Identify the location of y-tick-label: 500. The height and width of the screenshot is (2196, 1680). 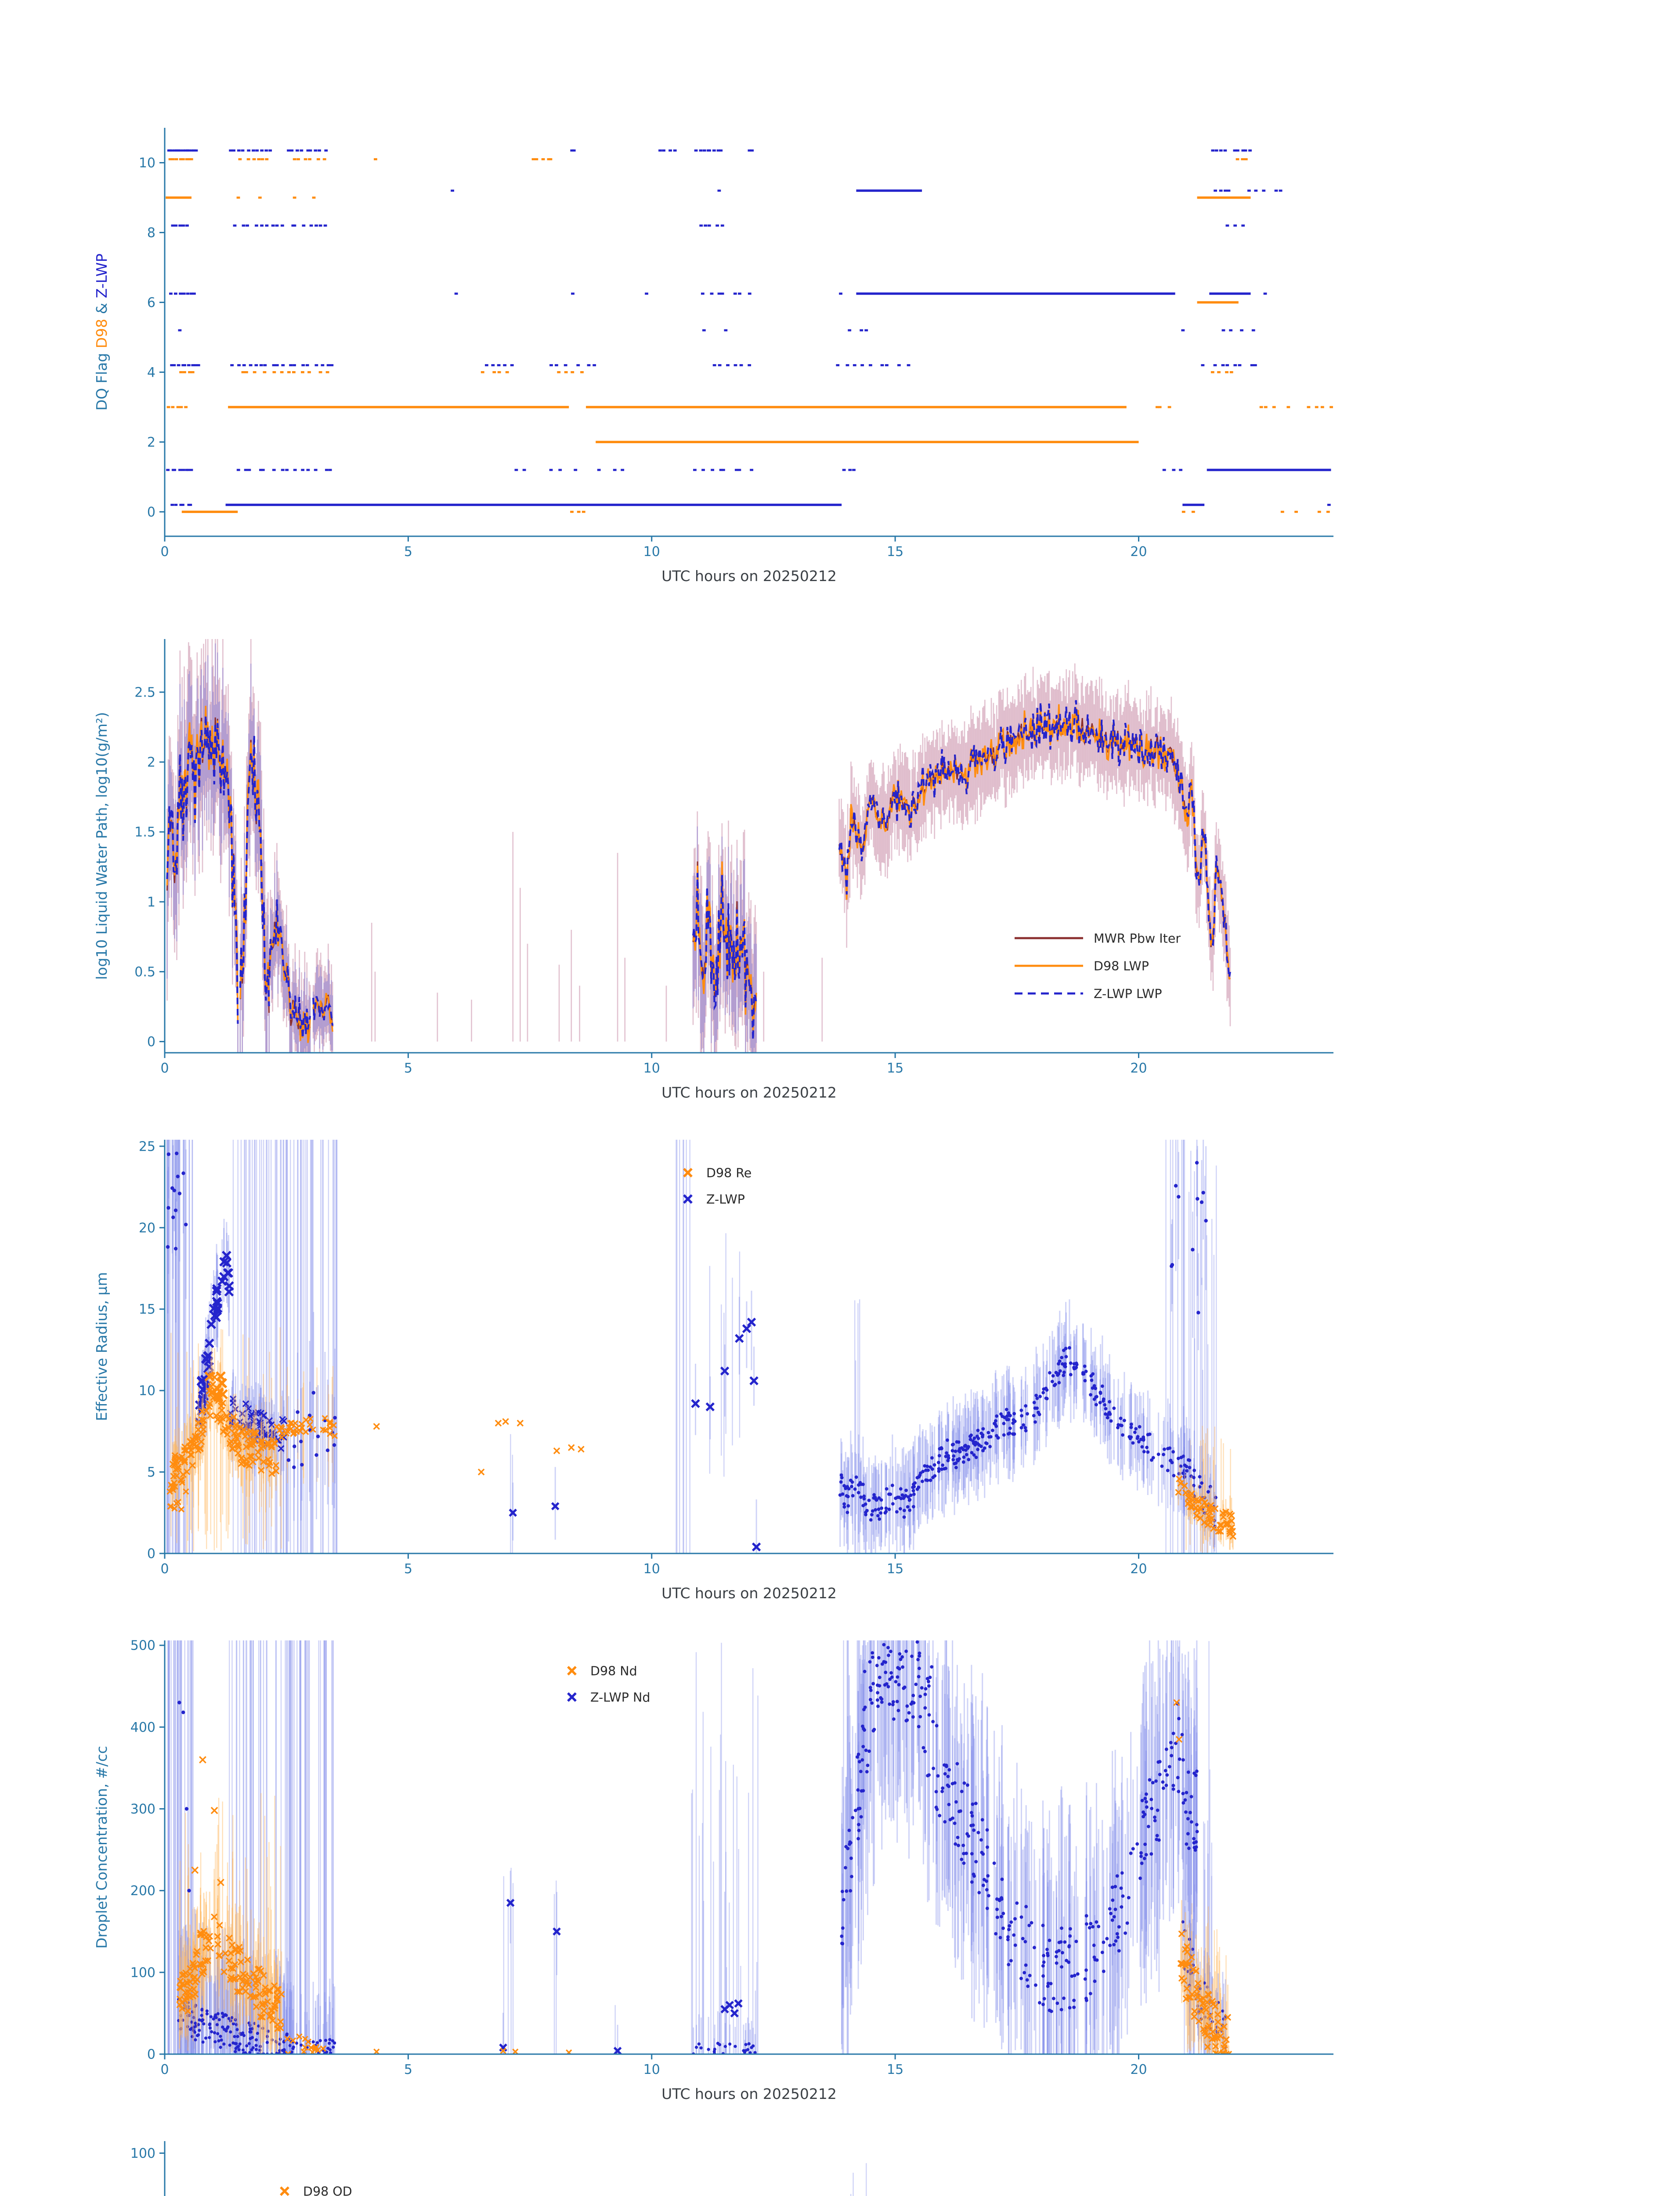
(142, 1646).